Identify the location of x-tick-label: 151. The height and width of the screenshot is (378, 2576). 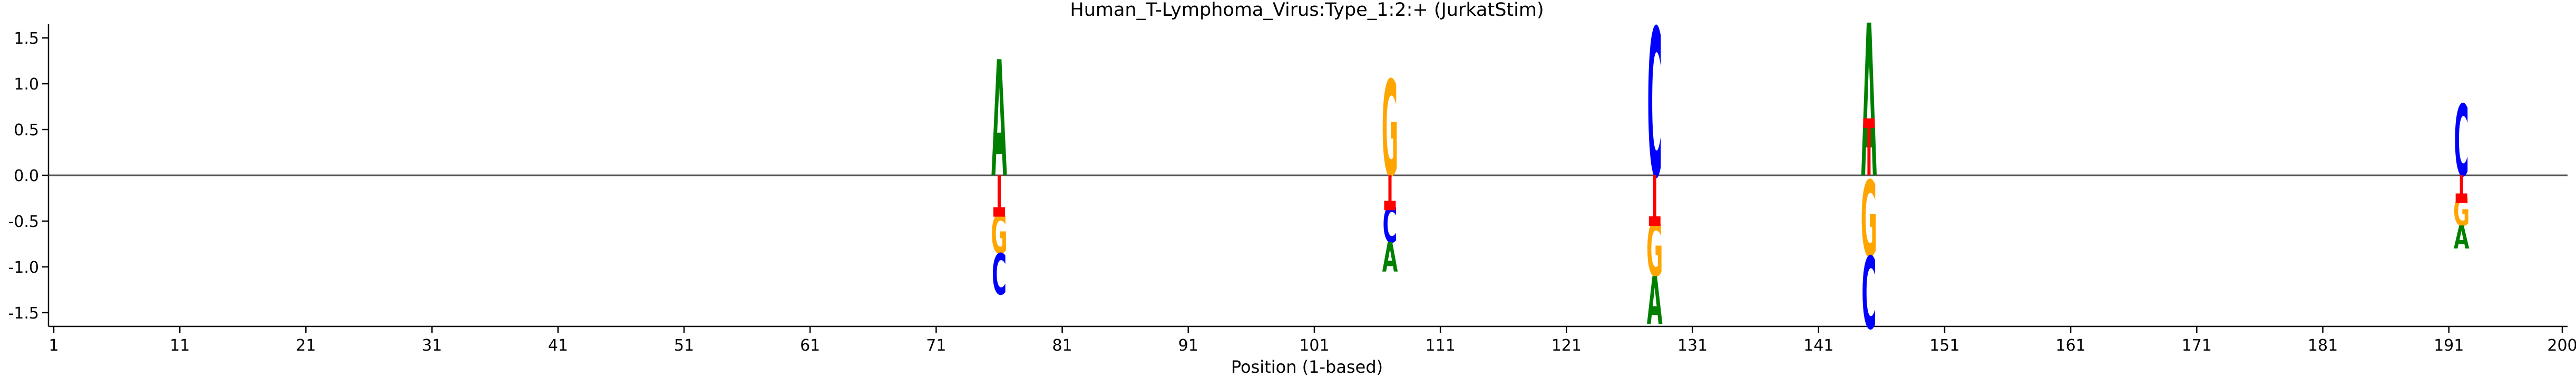
(1944, 345).